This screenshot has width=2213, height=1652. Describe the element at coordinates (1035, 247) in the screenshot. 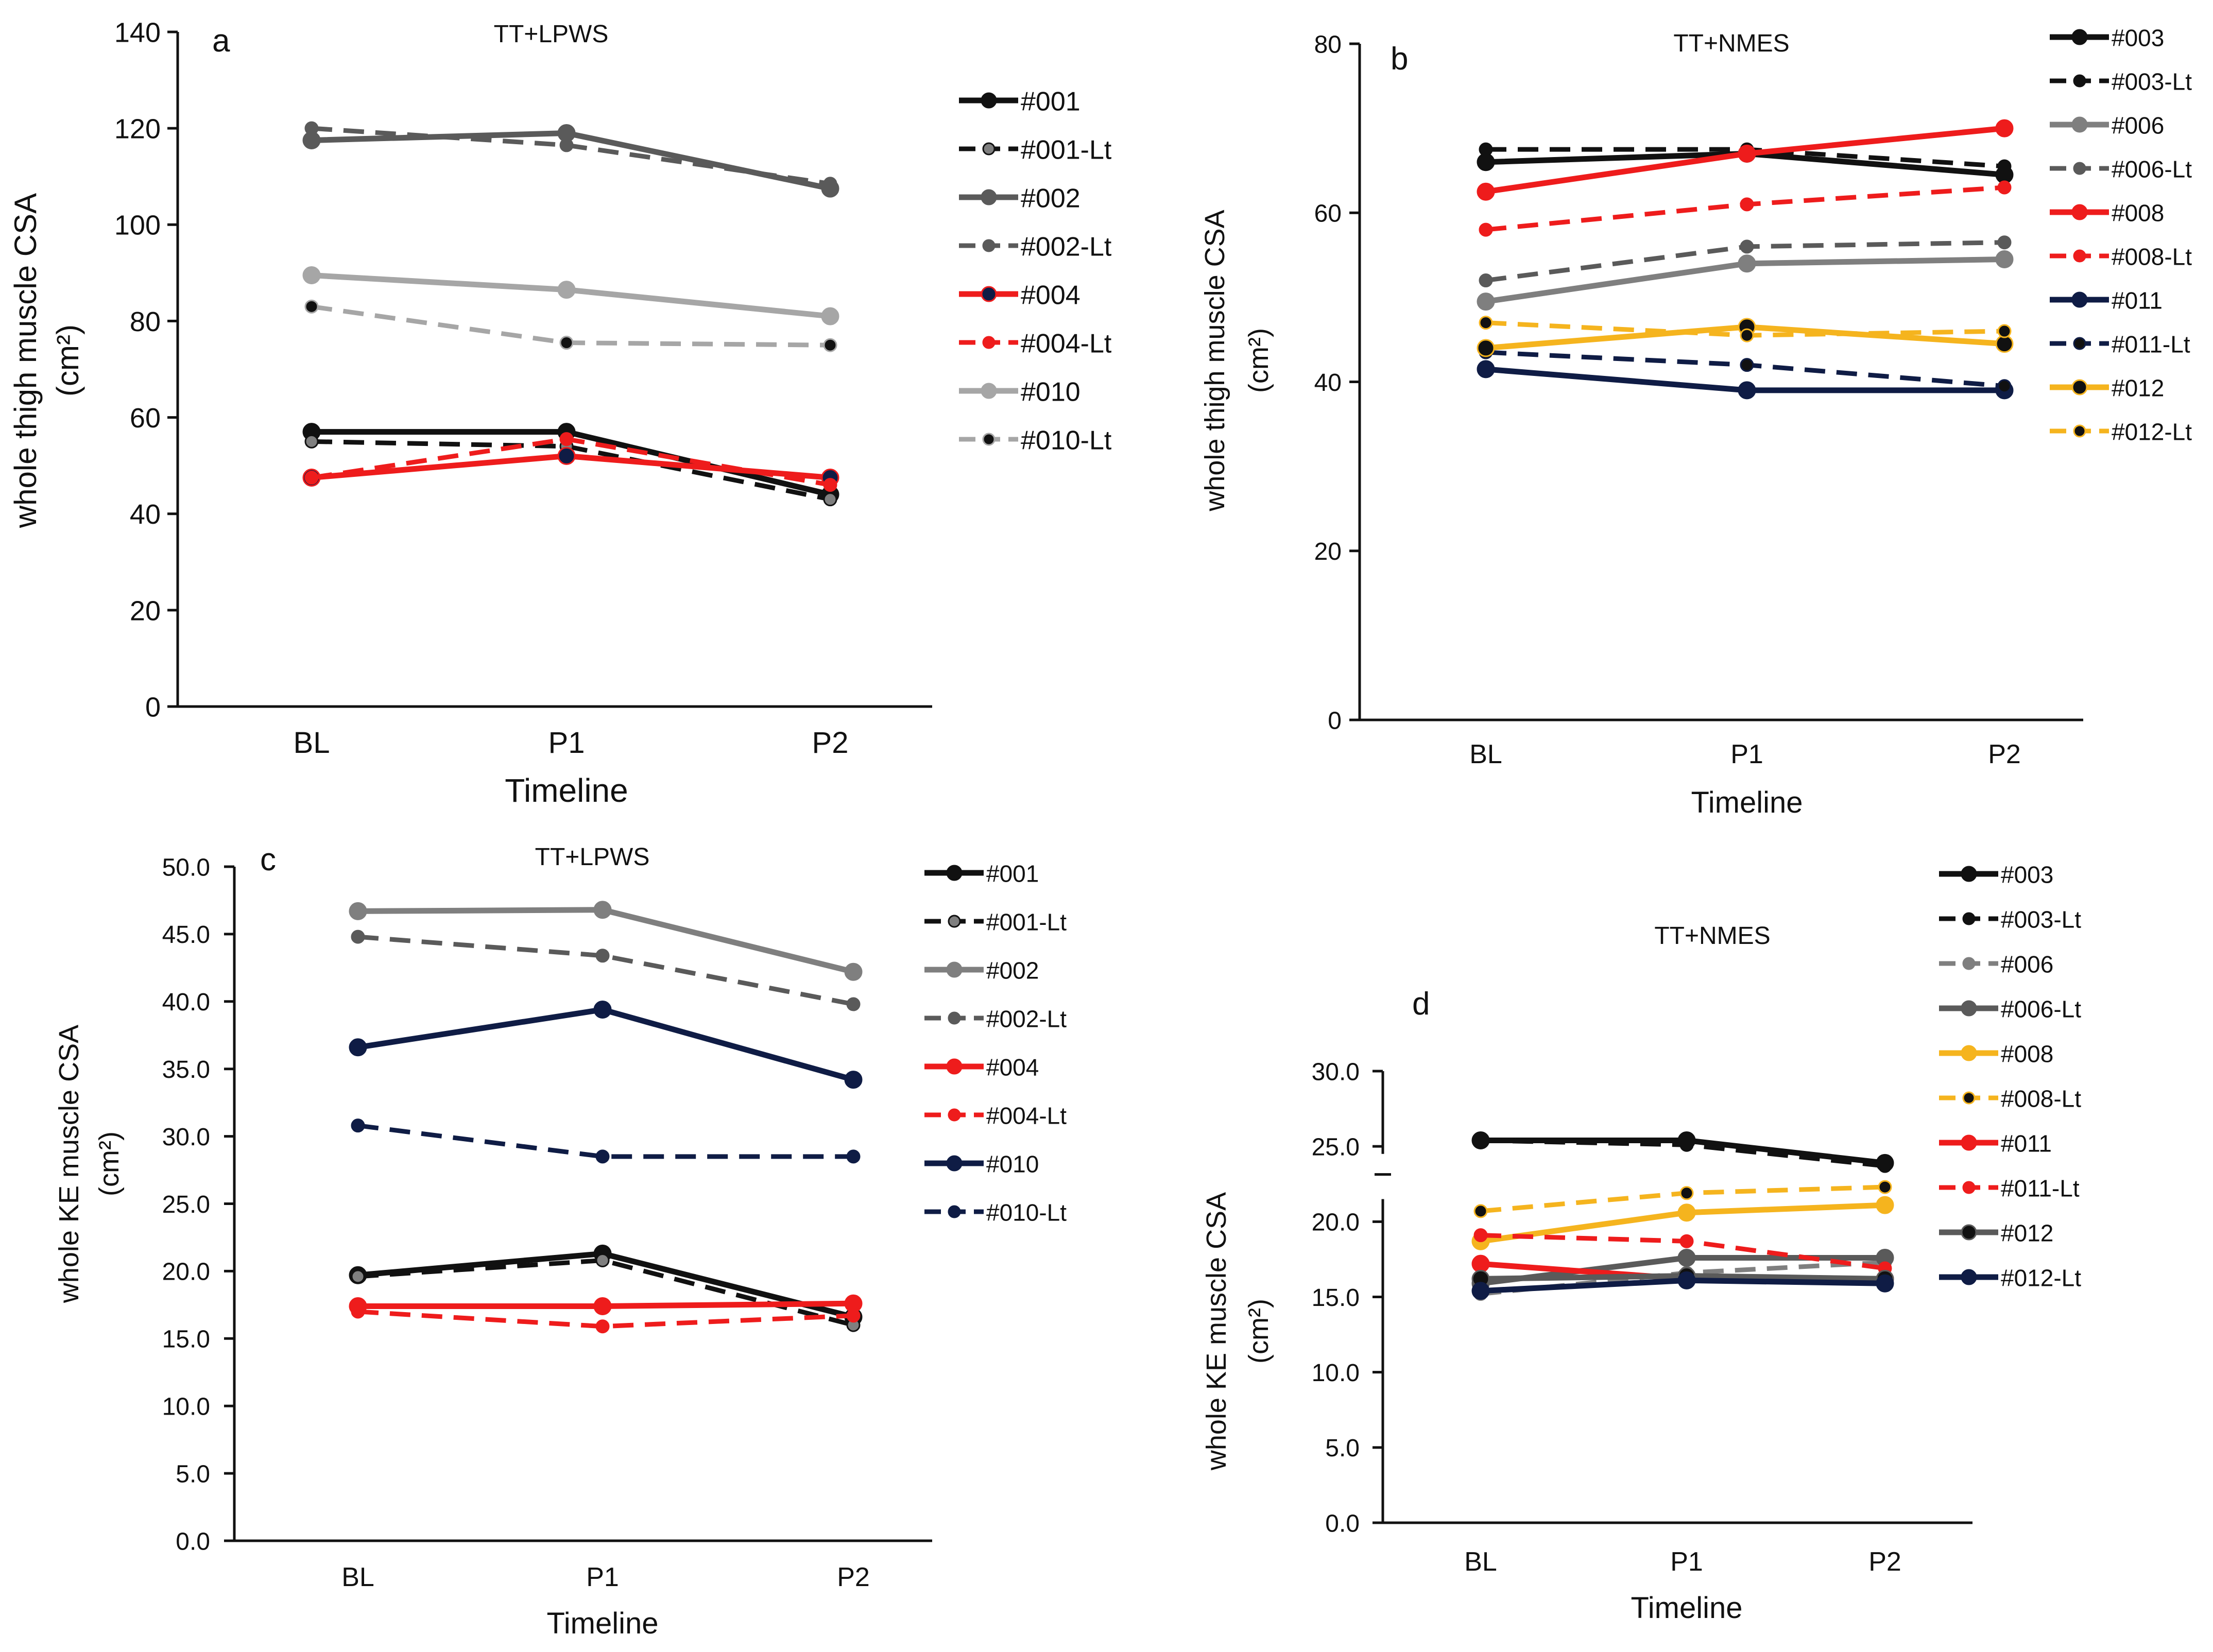

I see `legend-entry: #002-Lt` at that location.